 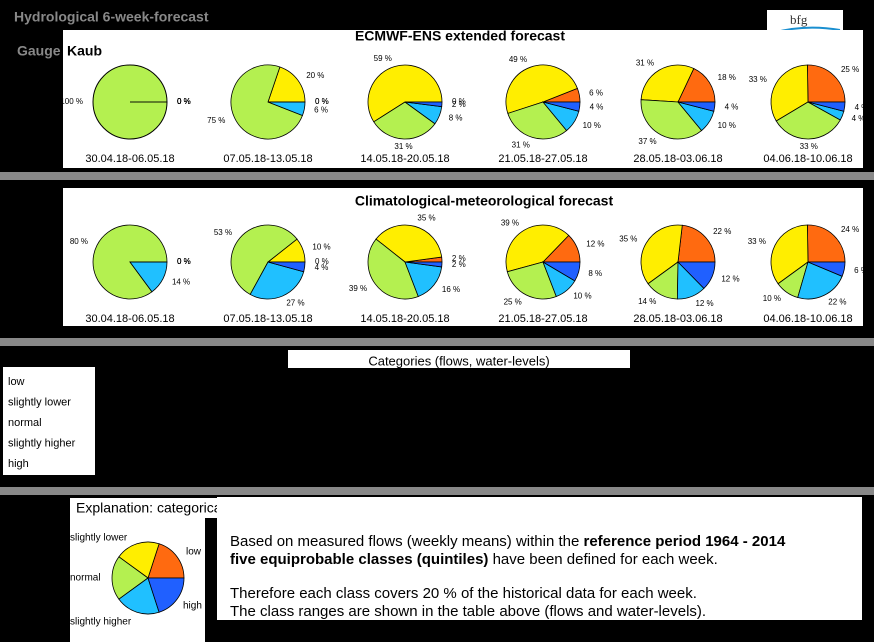 What do you see at coordinates (850, 229) in the screenshot?
I see `slice-label: 24 %` at bounding box center [850, 229].